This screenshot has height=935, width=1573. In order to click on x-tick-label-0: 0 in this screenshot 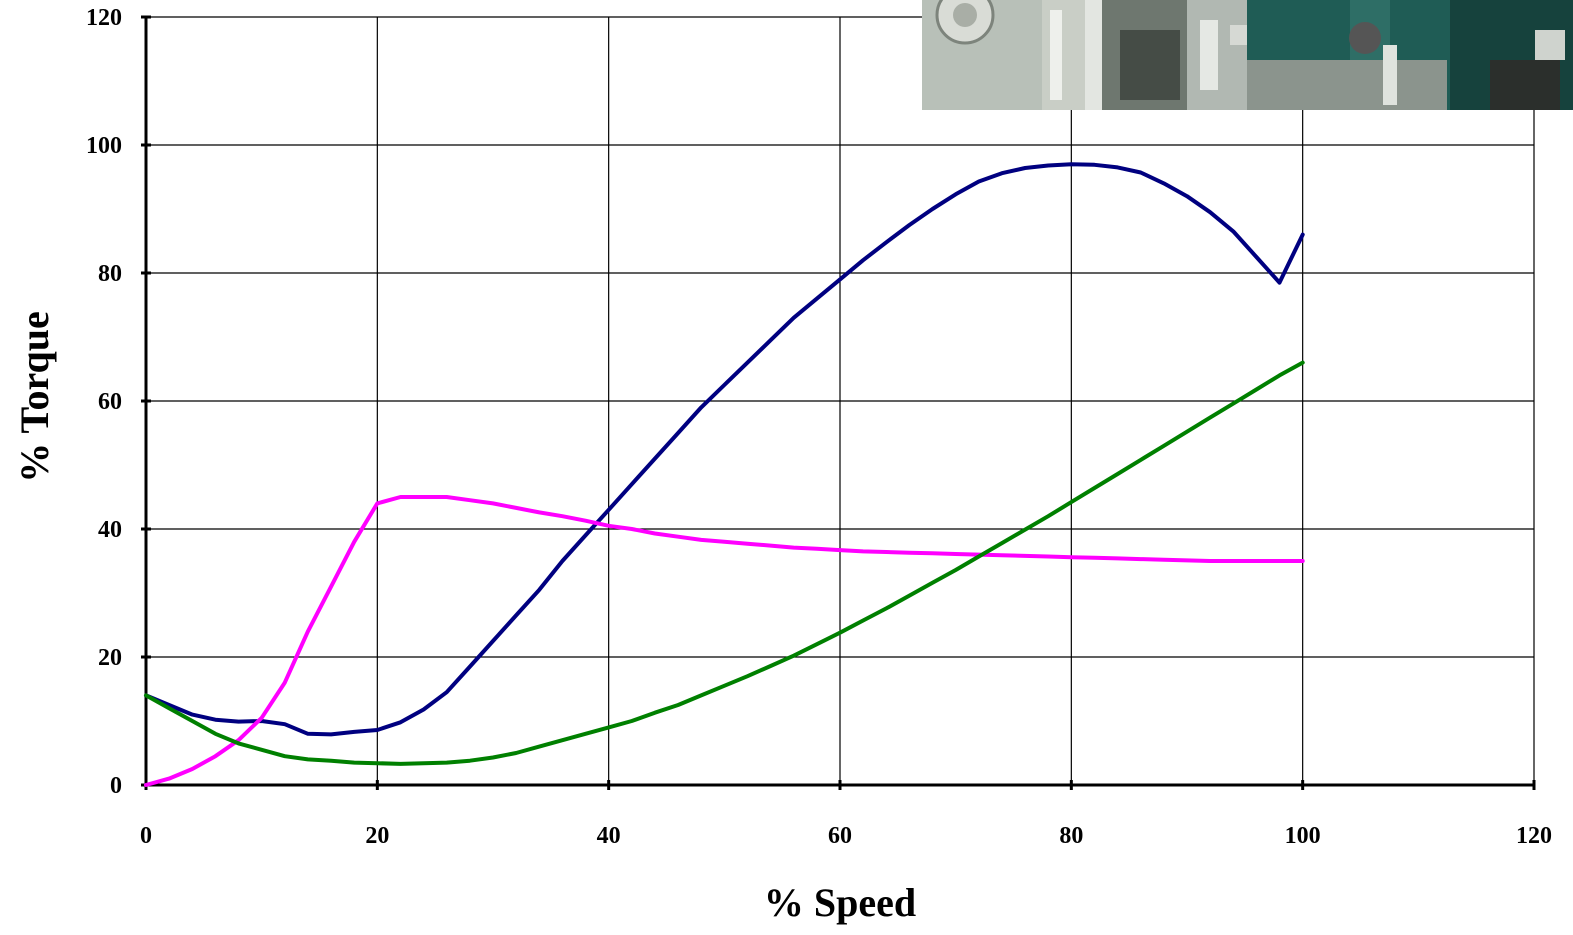, I will do `click(146, 836)`.